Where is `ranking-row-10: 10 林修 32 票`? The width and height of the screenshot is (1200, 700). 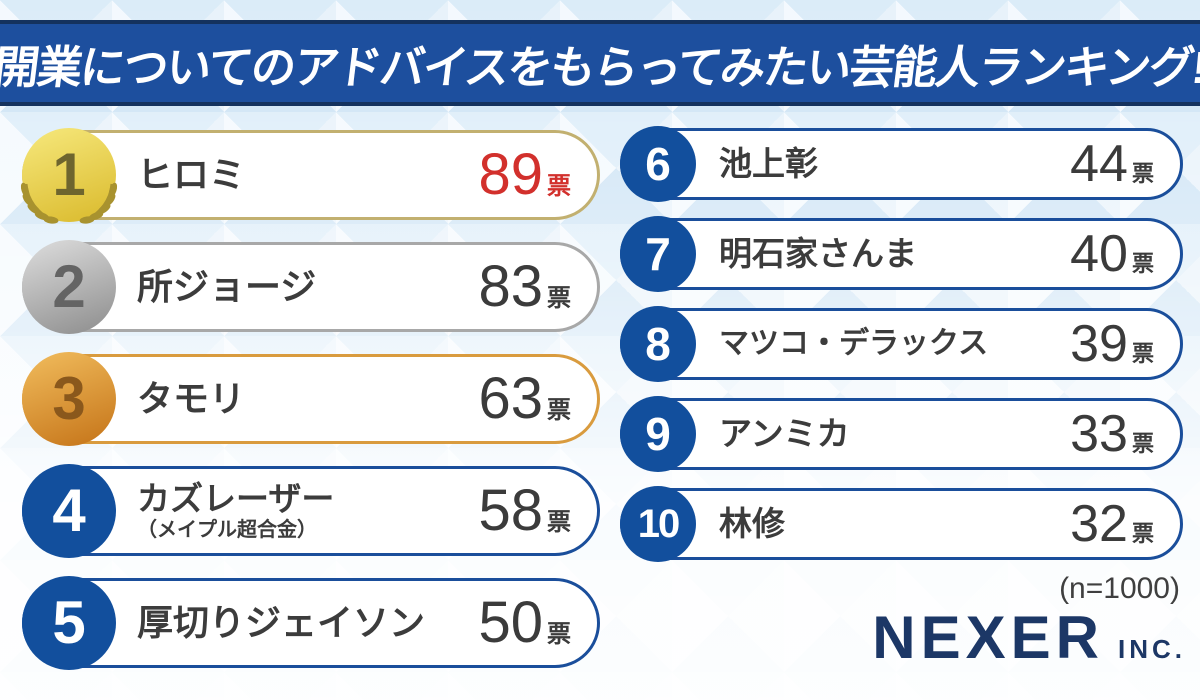 ranking-row-10: 10 林修 32 票 is located at coordinates (901, 524).